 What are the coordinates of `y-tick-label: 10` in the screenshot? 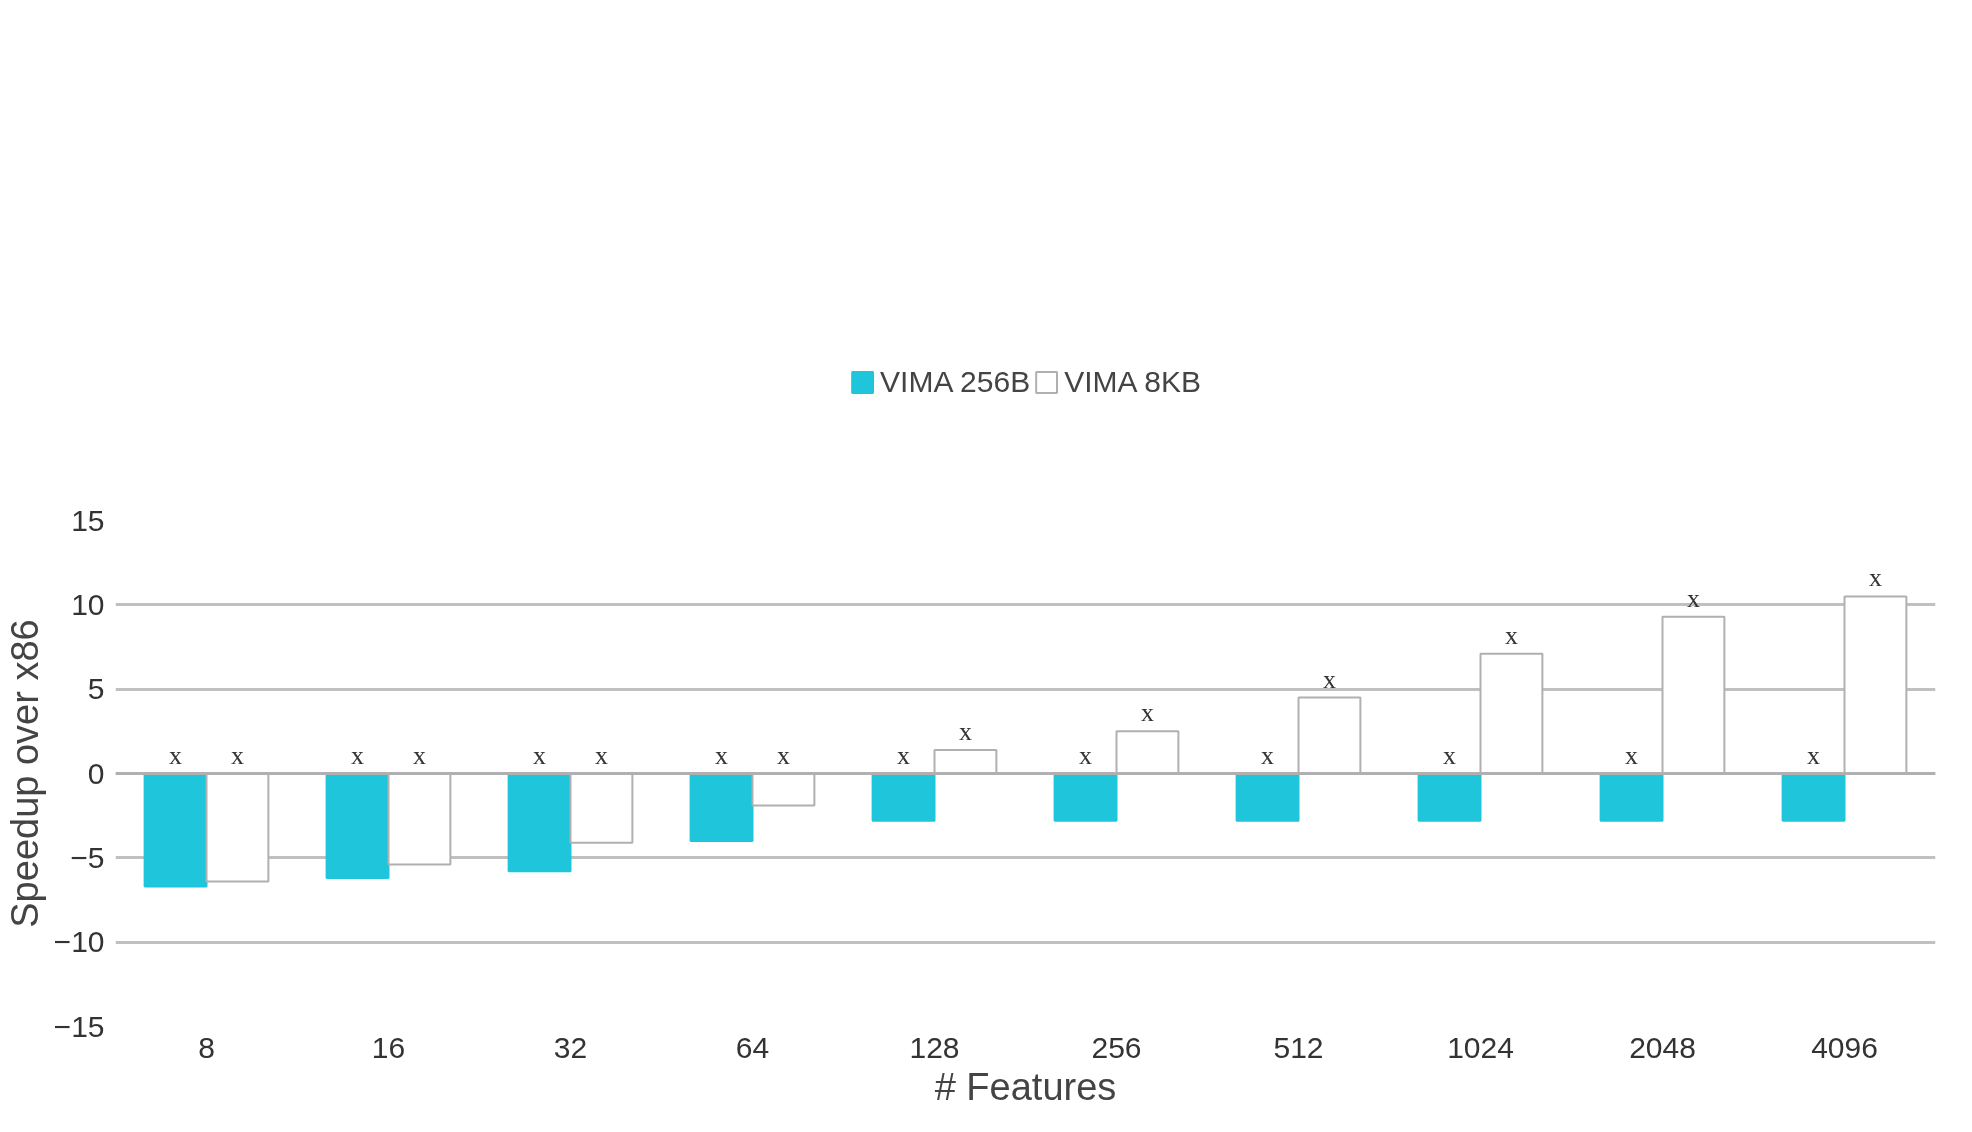 It's located at (88, 604).